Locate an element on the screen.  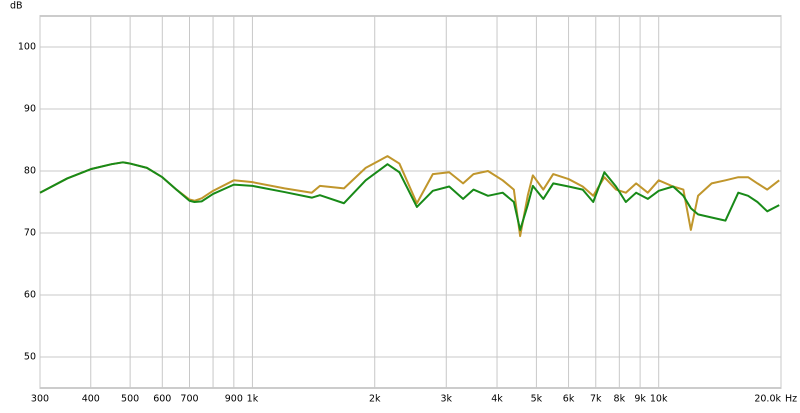
x-tick-label: 400 is located at coordinates (91, 399).